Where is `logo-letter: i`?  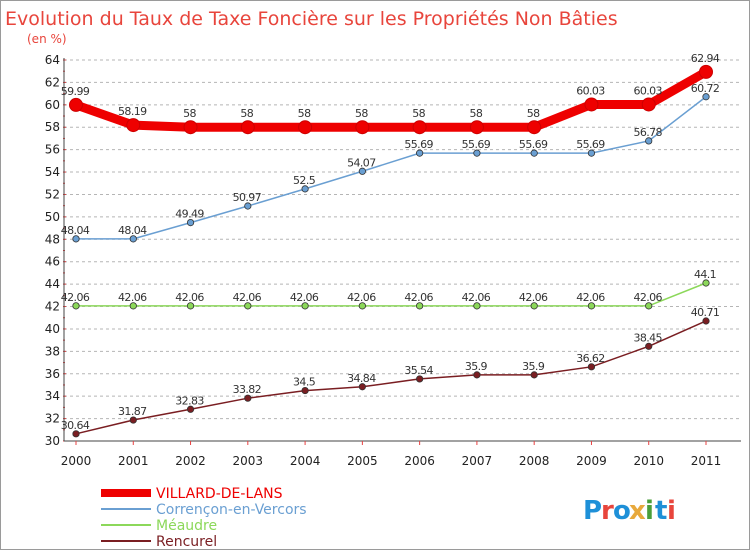 logo-letter: i is located at coordinates (671, 511).